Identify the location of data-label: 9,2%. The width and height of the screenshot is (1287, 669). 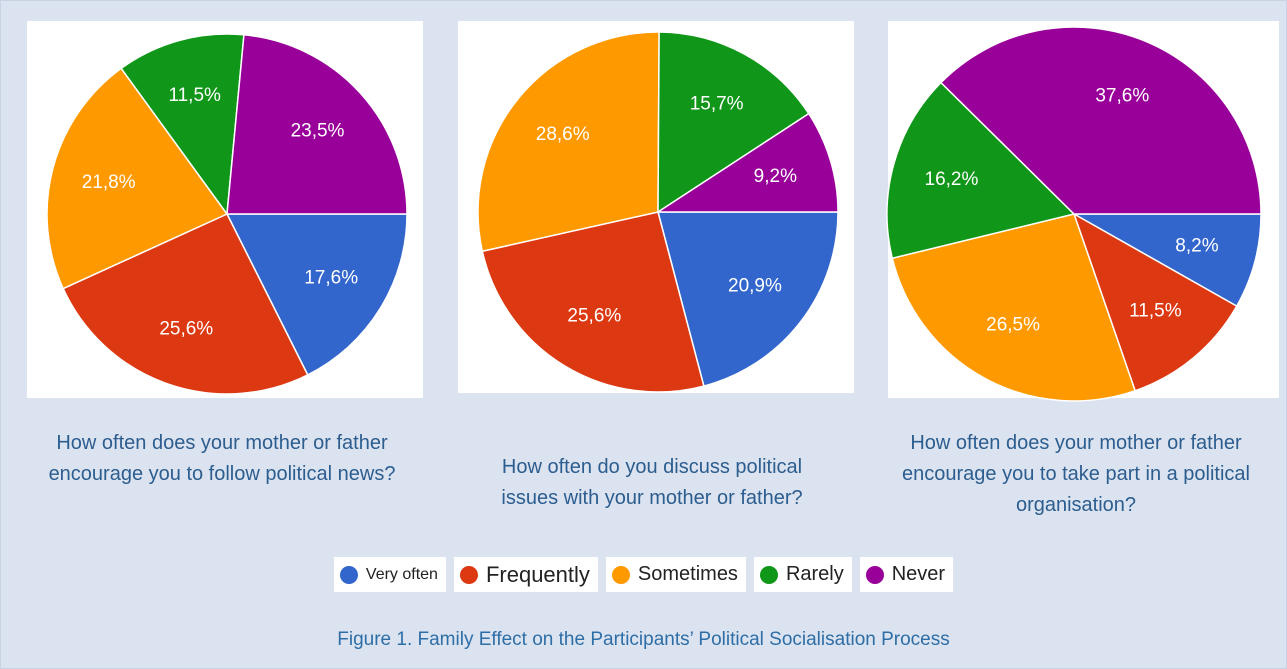
(775, 176).